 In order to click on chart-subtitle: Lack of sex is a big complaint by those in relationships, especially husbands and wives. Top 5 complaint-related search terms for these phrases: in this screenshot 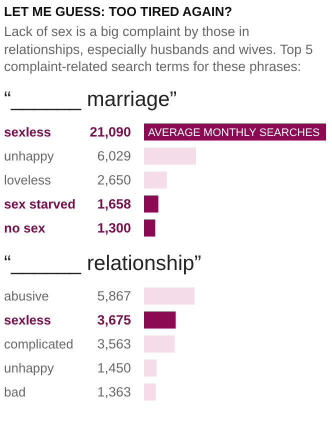, I will do `click(159, 49)`.